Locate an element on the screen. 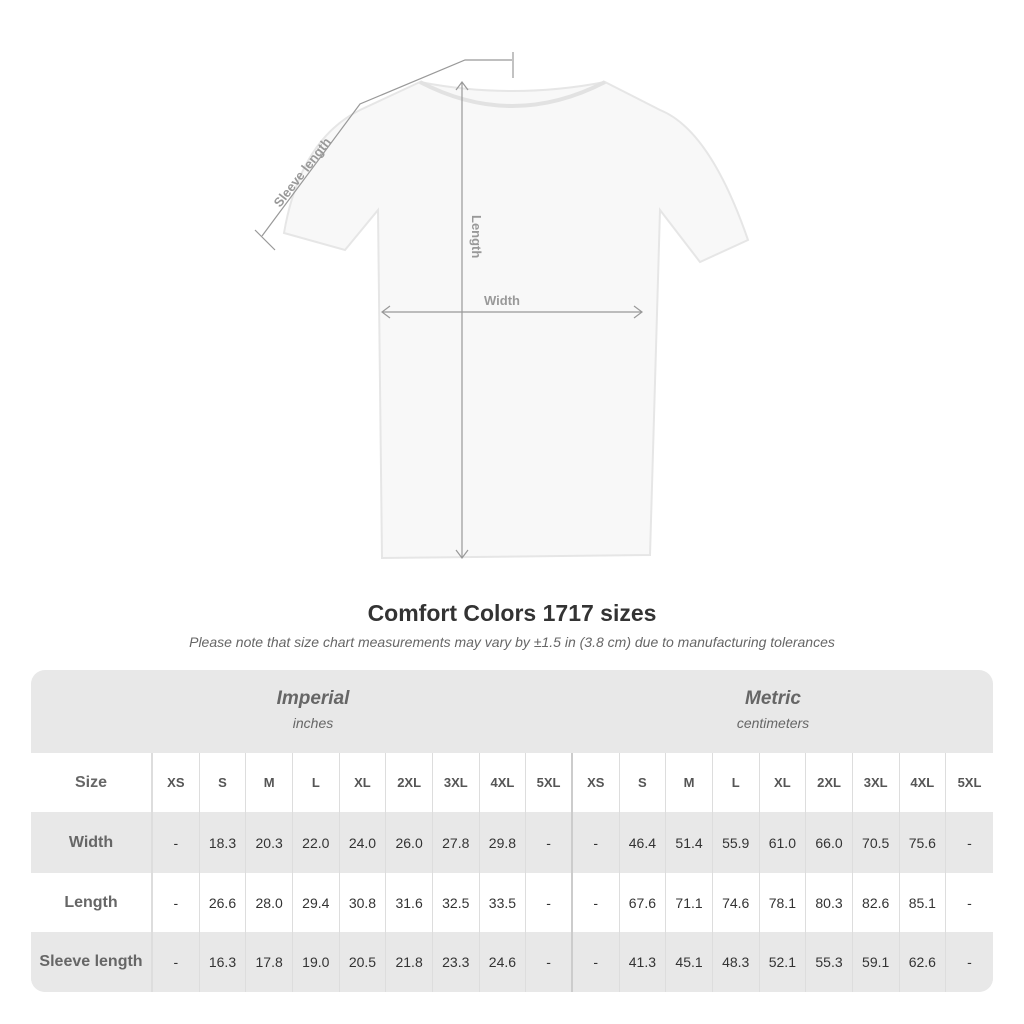 The image size is (1024, 1024). imperial-unit: inches is located at coordinates (313, 723).